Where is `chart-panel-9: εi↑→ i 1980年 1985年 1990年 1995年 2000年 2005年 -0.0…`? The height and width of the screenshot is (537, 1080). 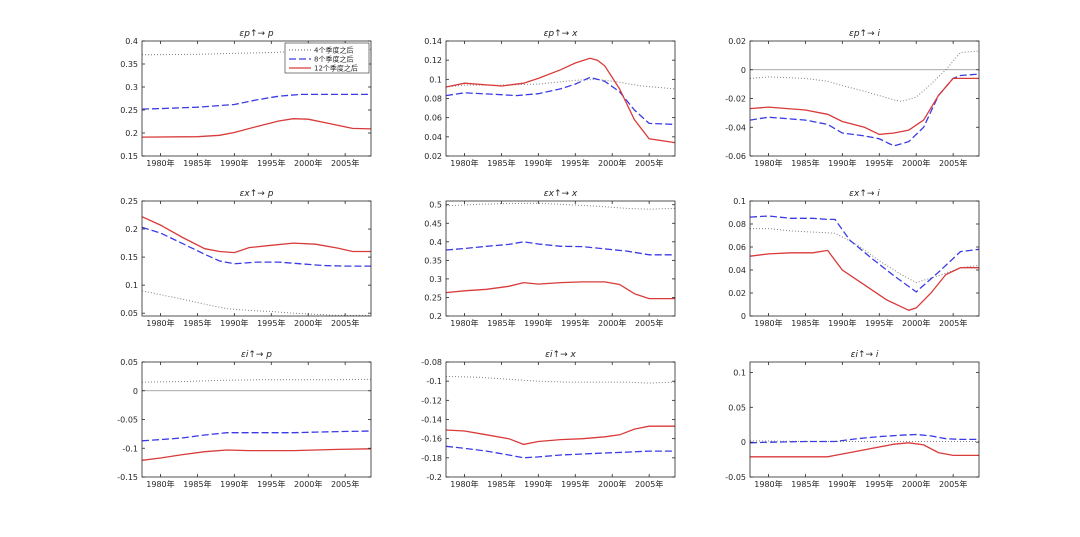 chart-panel-9: εi↑→ i 1980年 1985年 1990年 1995年 2000年 2005年 -0.0… is located at coordinates (852, 419).